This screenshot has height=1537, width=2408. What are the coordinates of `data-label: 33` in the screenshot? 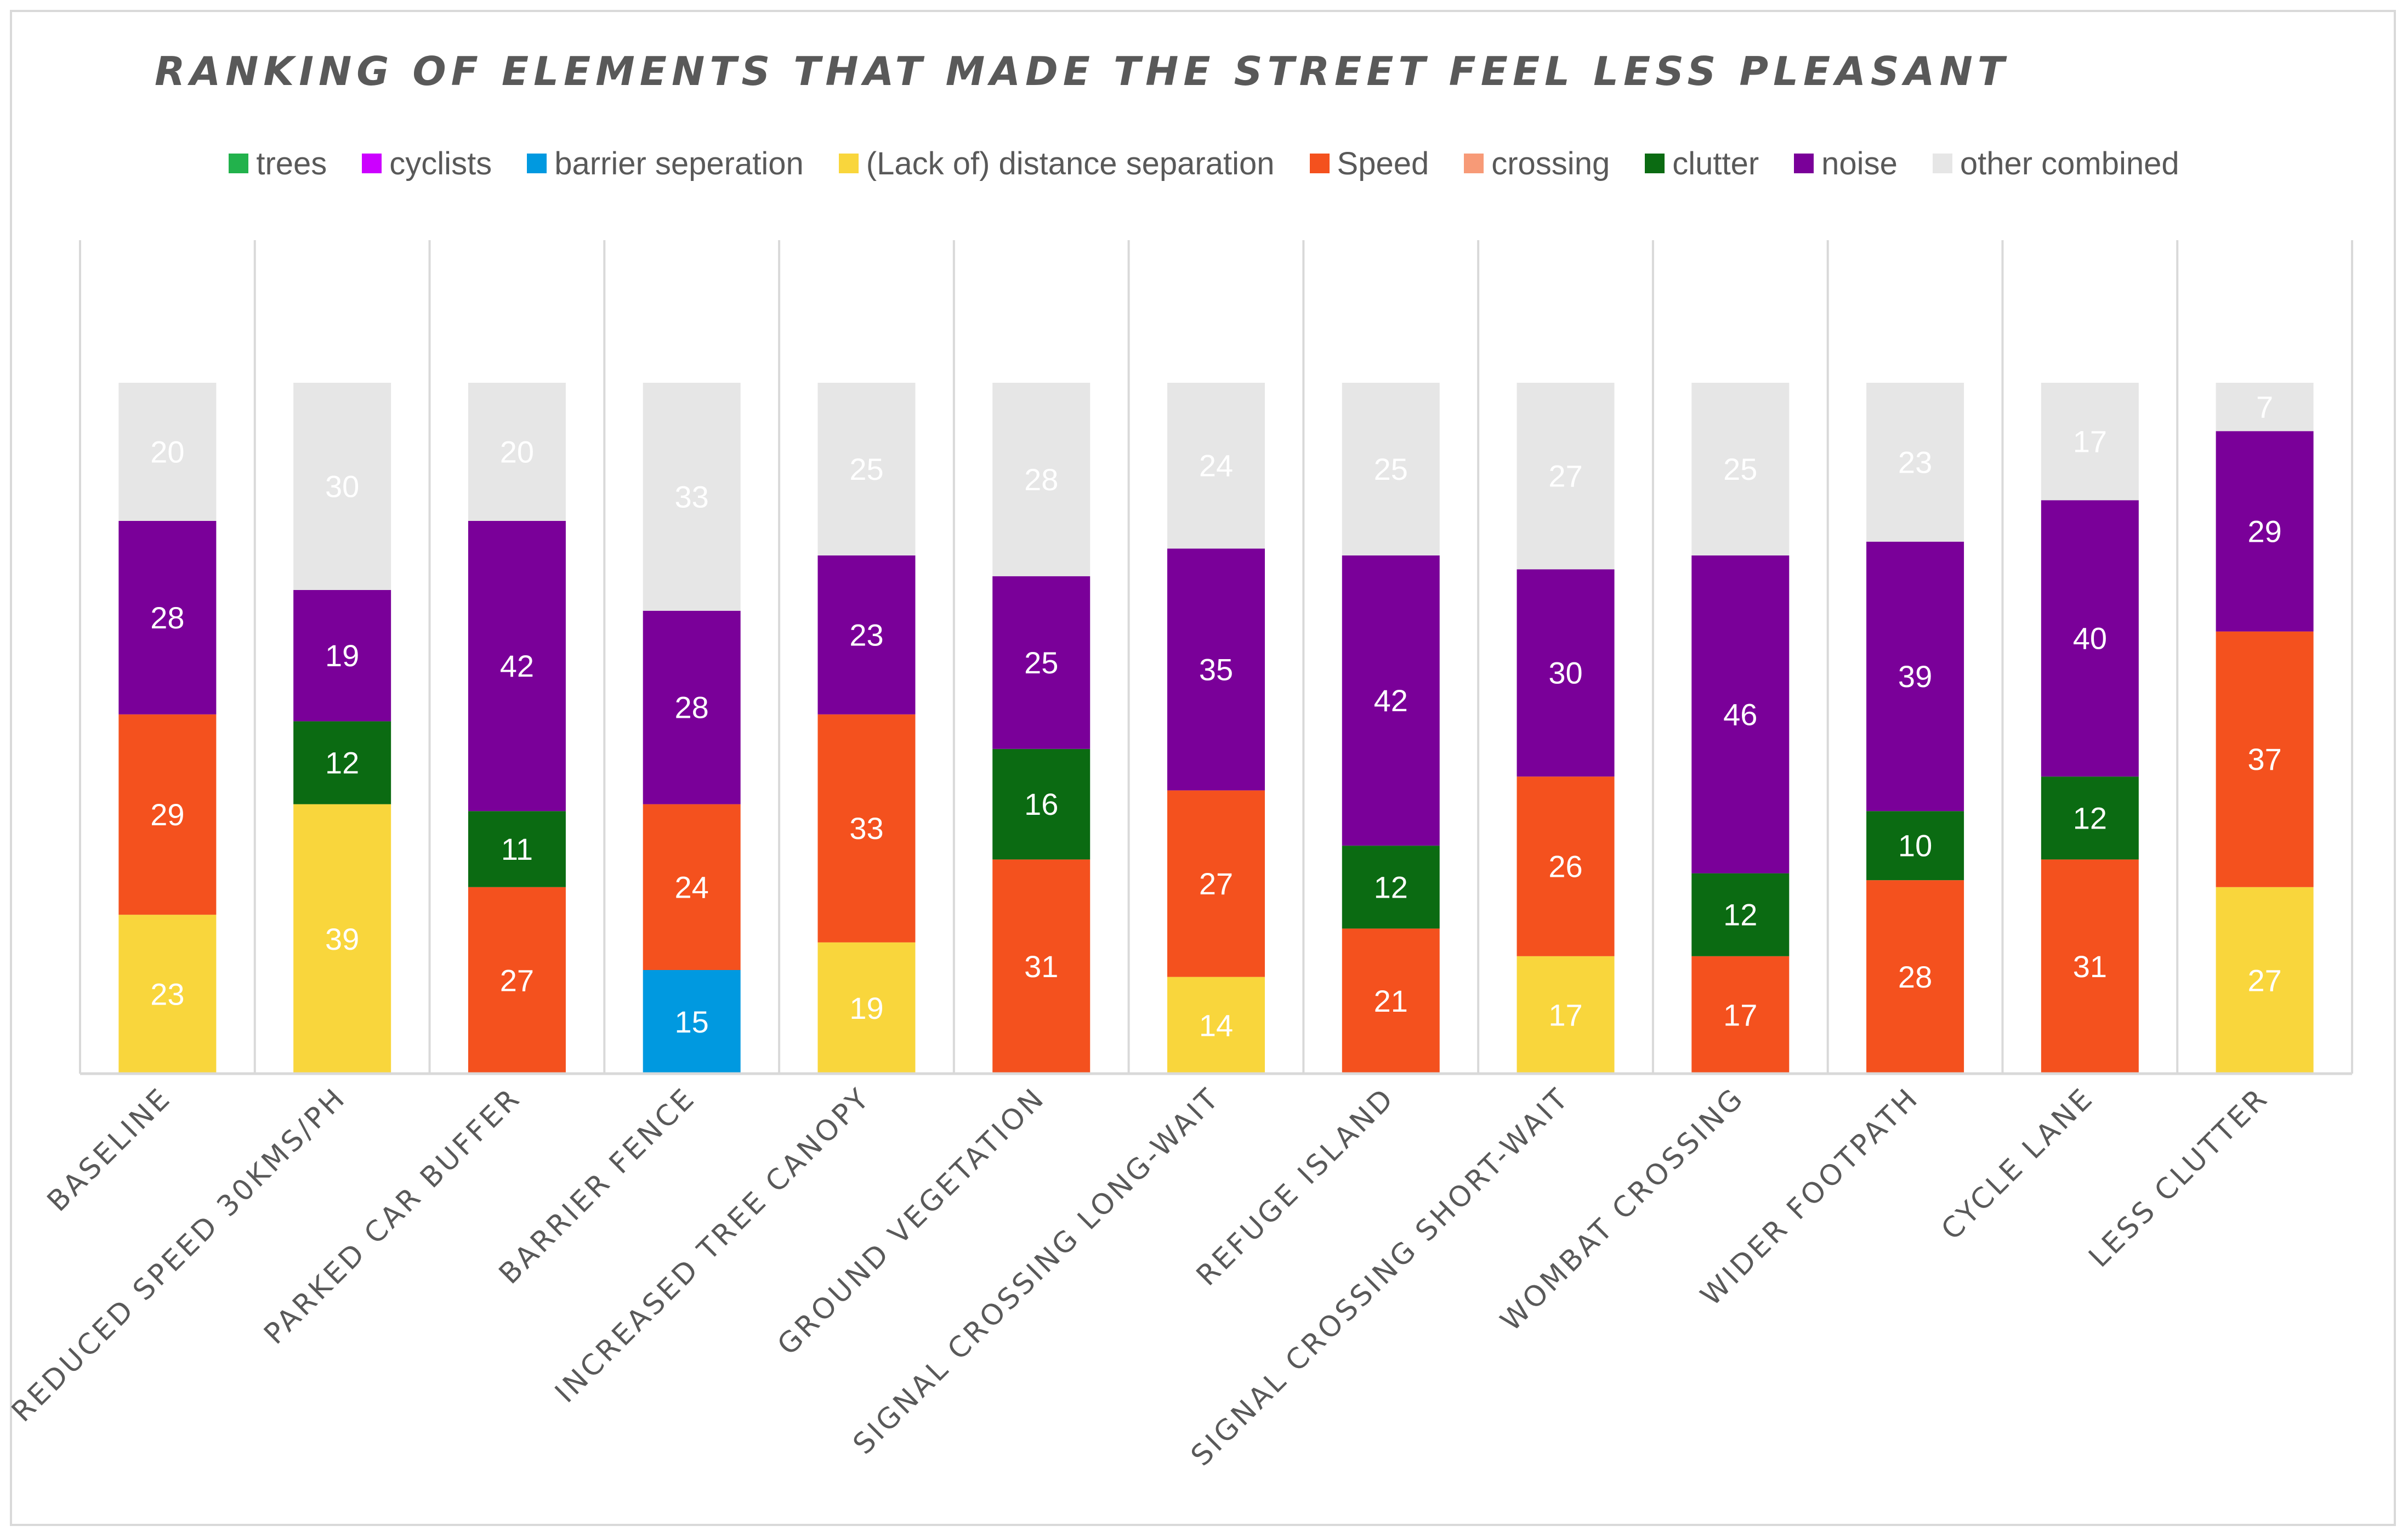 It's located at (866, 828).